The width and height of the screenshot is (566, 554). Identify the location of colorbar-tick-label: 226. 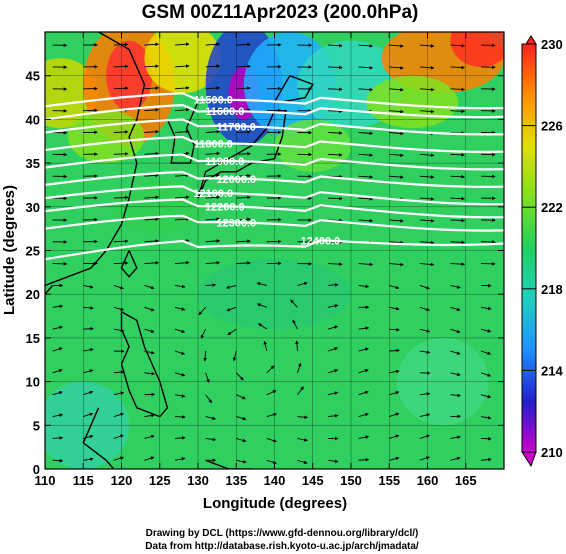
(552, 126).